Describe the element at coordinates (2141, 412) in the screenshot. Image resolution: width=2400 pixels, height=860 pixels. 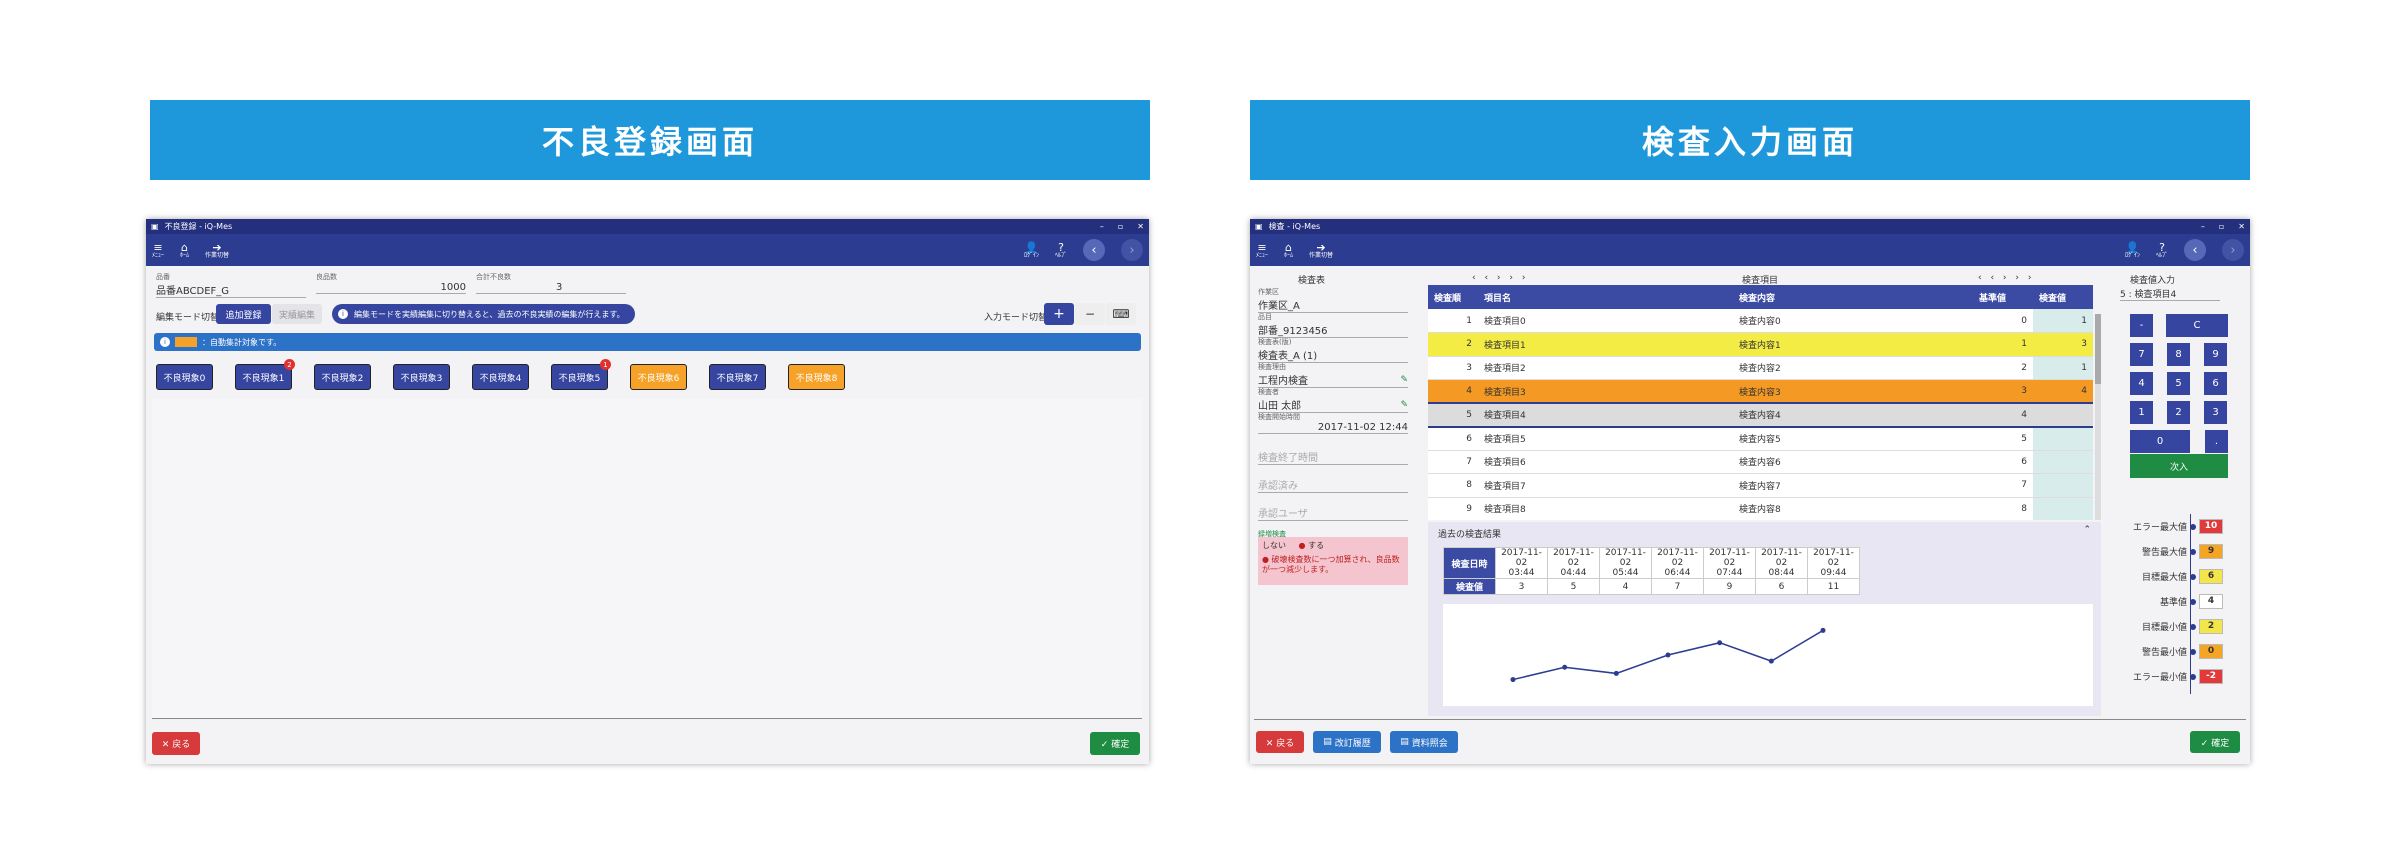
I see `keypad-key: 1` at that location.